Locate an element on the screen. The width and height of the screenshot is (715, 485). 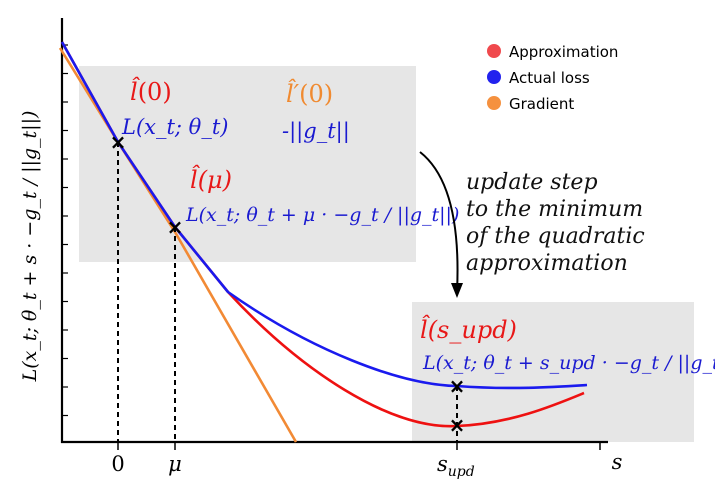
marker-l0: × is located at coordinates (118, 142).